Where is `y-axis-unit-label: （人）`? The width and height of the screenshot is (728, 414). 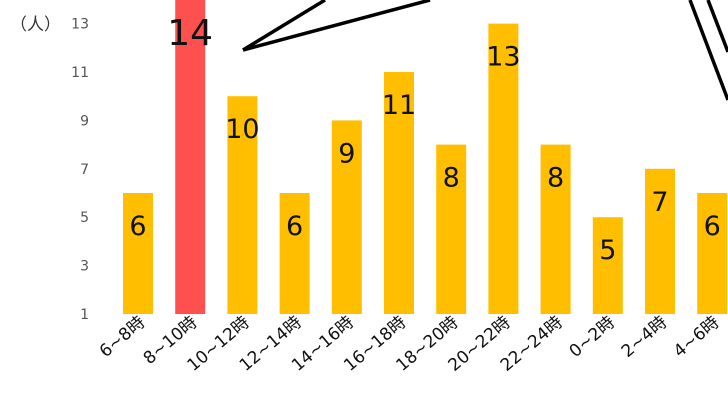
y-axis-unit-label: （人） is located at coordinates (35, 25).